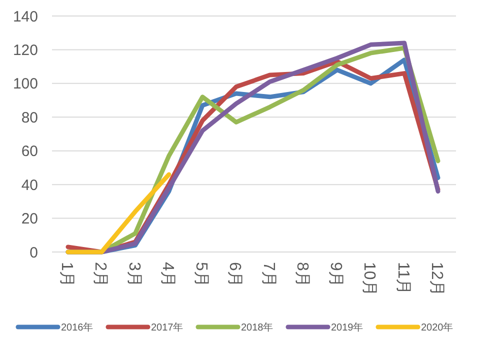  Describe the element at coordinates (66, 274) in the screenshot. I see `x-tick-label: 1月` at that location.